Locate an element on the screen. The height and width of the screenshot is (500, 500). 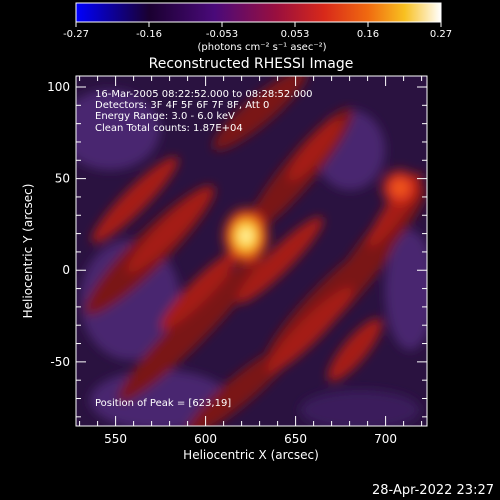
x-tick-label: 550 is located at coordinates (115, 439).